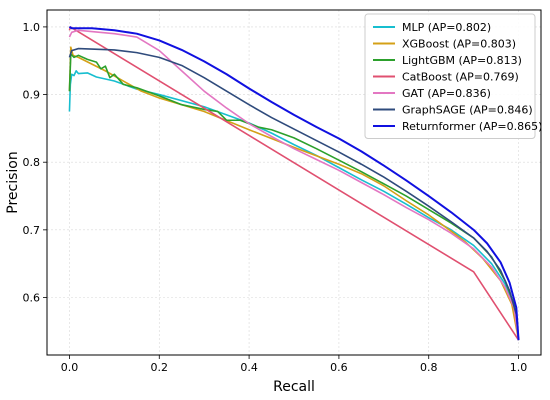 The image size is (550, 400). Describe the element at coordinates (32, 95) in the screenshot. I see `y-tick-label: 0.9` at that location.